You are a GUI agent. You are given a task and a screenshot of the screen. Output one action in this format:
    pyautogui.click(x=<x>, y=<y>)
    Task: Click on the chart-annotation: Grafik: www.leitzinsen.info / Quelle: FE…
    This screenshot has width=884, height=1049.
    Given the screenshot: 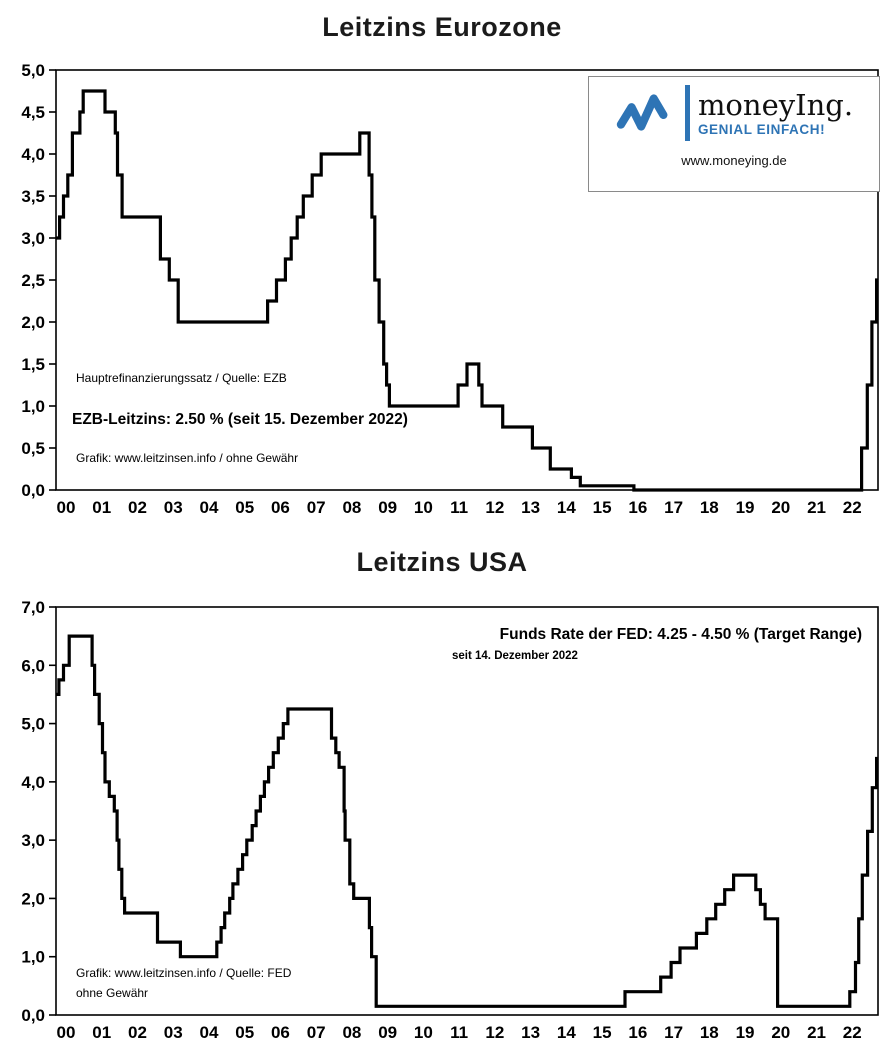 What is the action you would take?
    pyautogui.click(x=184, y=973)
    